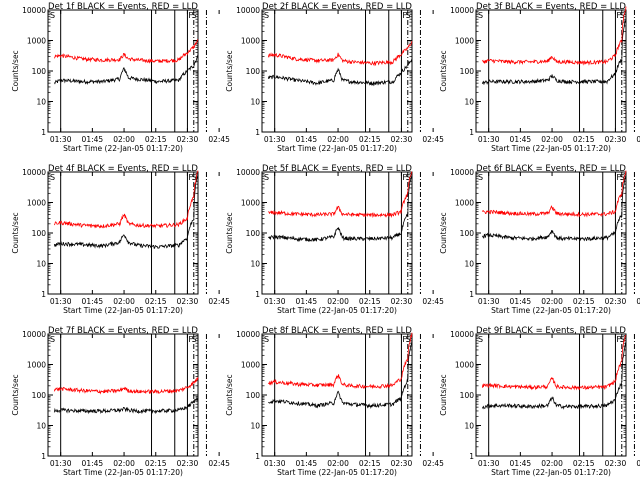 Image resolution: width=640 pixels, height=480 pixels. I want to click on panel-title: Det 9f BLACK = Events, RED = LLD, so click(551, 331).